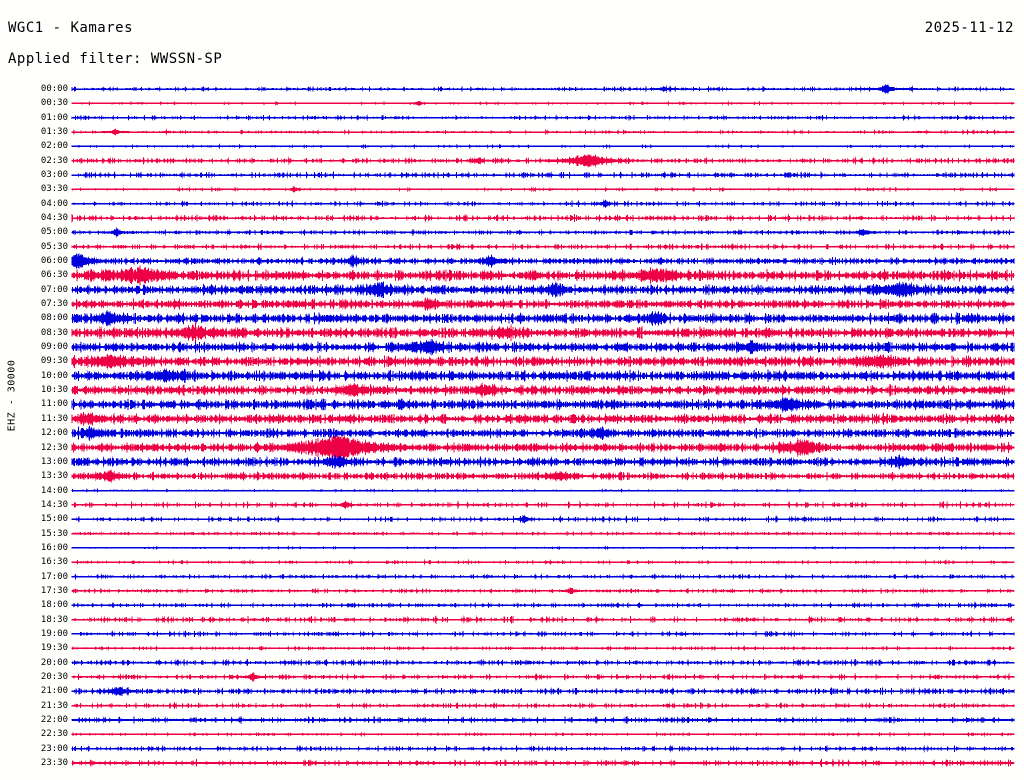 This screenshot has width=1024, height=780. I want to click on time-label: 22:30, so click(54, 734).